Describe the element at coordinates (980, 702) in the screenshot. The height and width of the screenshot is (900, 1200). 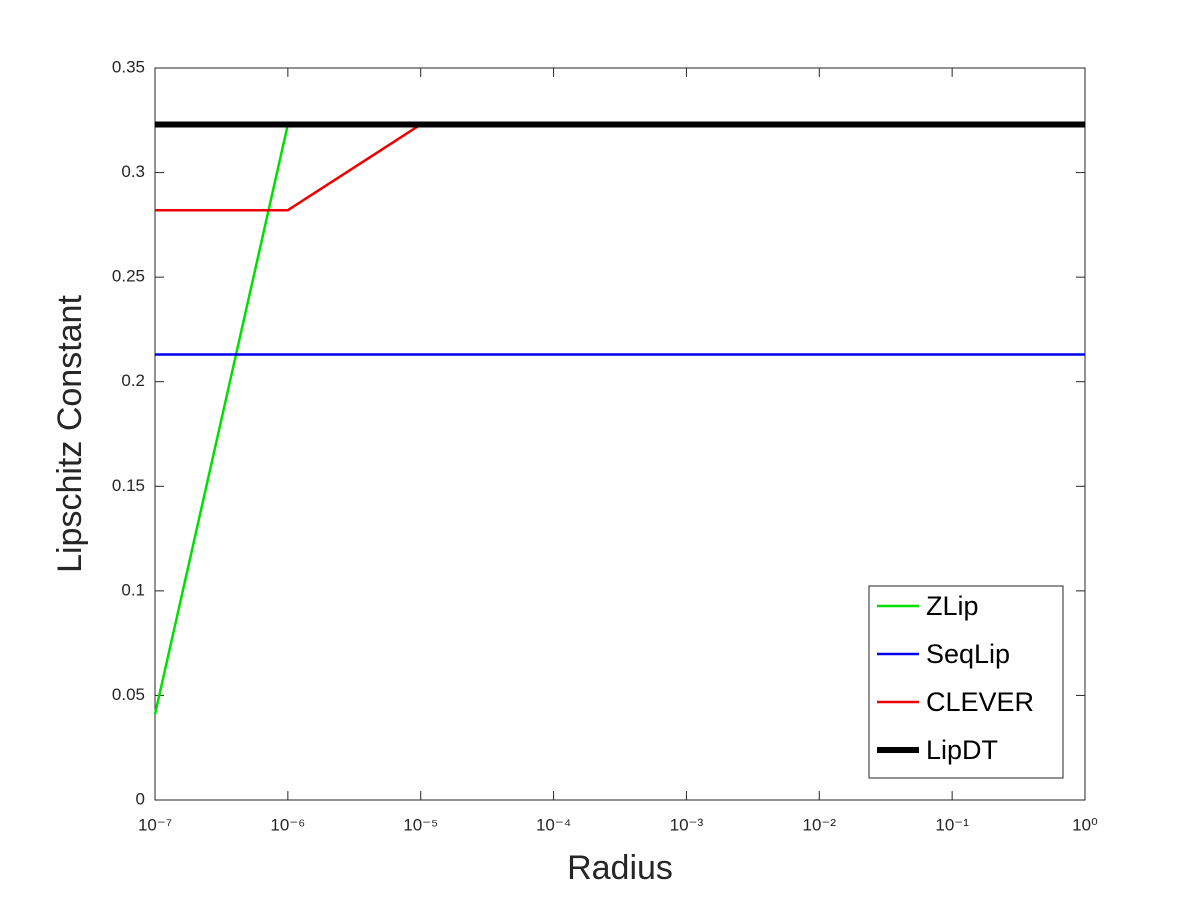
I see `legend-label: CLEVER` at that location.